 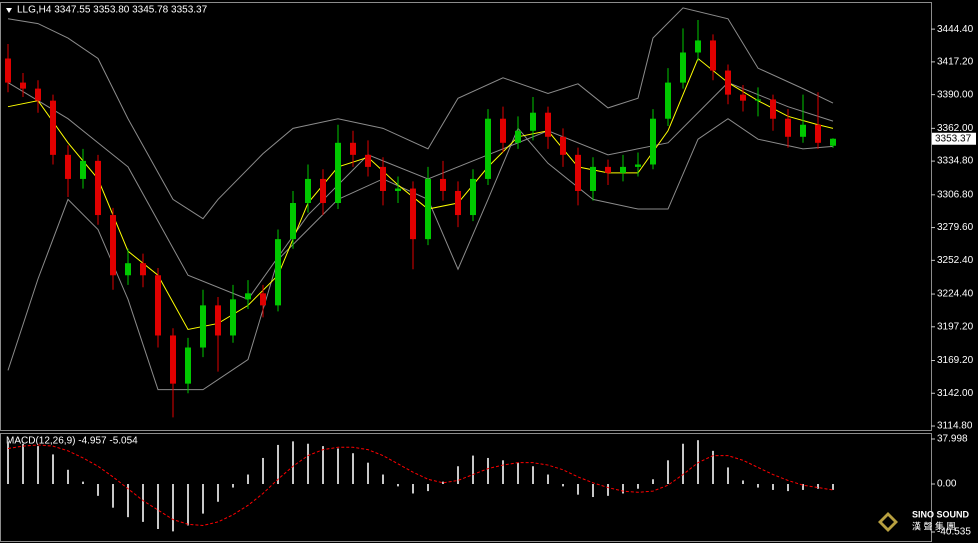 I want to click on y-tick-label: -40.535, so click(x=954, y=532).